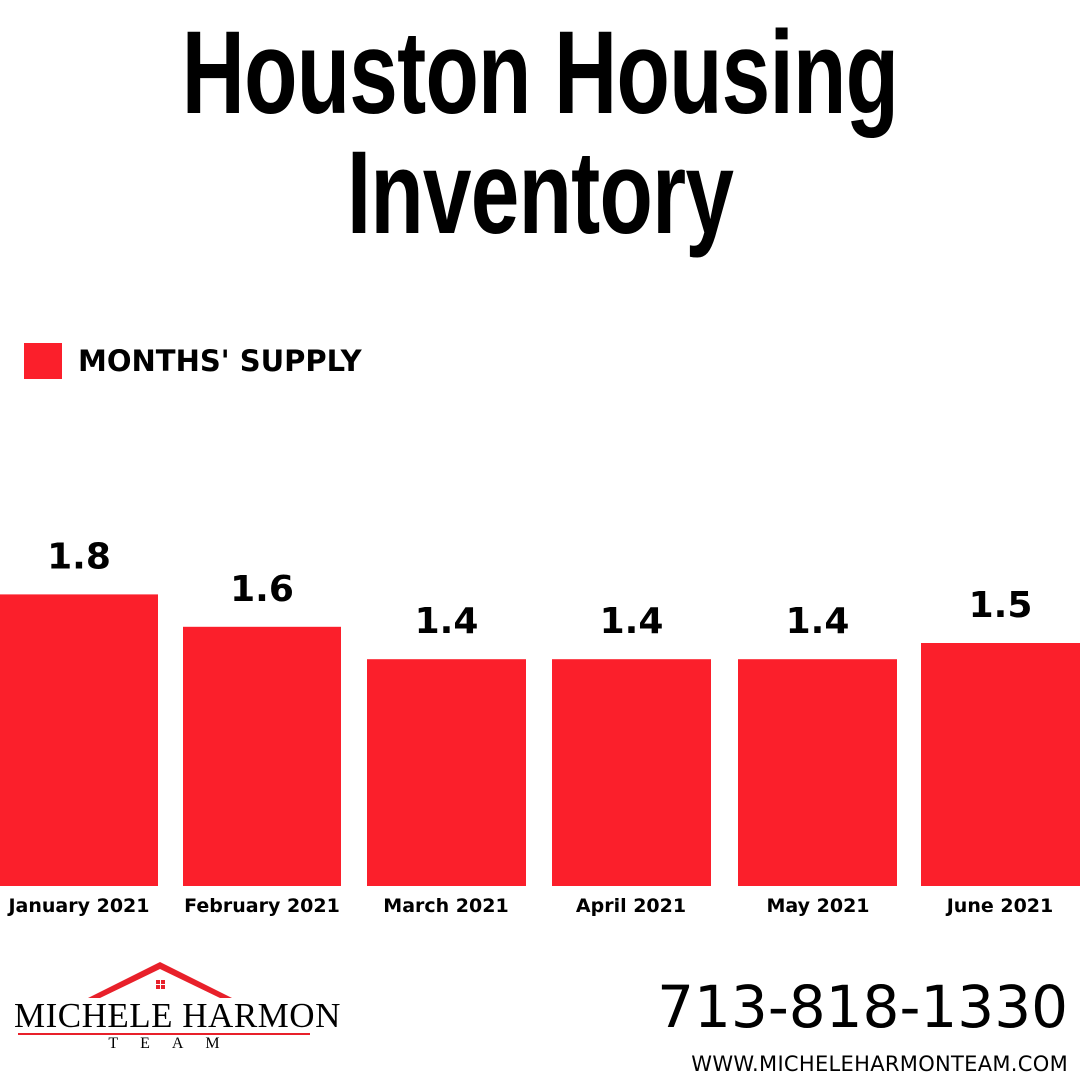  What do you see at coordinates (540, 73) in the screenshot?
I see `chart-title-line-1: Houston Housing` at bounding box center [540, 73].